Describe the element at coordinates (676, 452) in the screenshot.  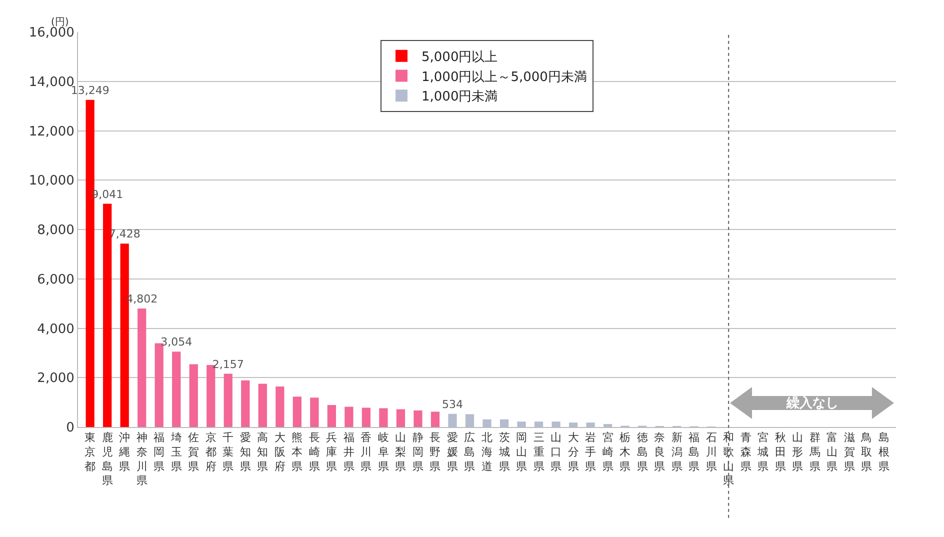
I see `x-tick-label: 新潟県` at that location.